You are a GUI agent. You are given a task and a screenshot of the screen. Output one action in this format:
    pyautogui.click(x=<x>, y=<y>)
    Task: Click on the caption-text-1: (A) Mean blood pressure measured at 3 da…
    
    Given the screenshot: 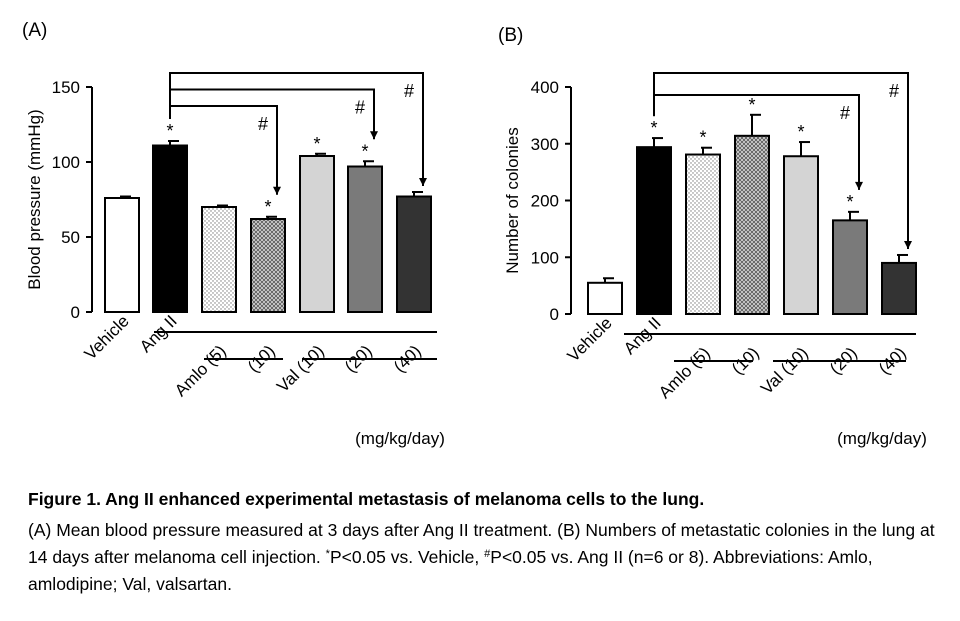 What is the action you would take?
    pyautogui.click(x=481, y=543)
    